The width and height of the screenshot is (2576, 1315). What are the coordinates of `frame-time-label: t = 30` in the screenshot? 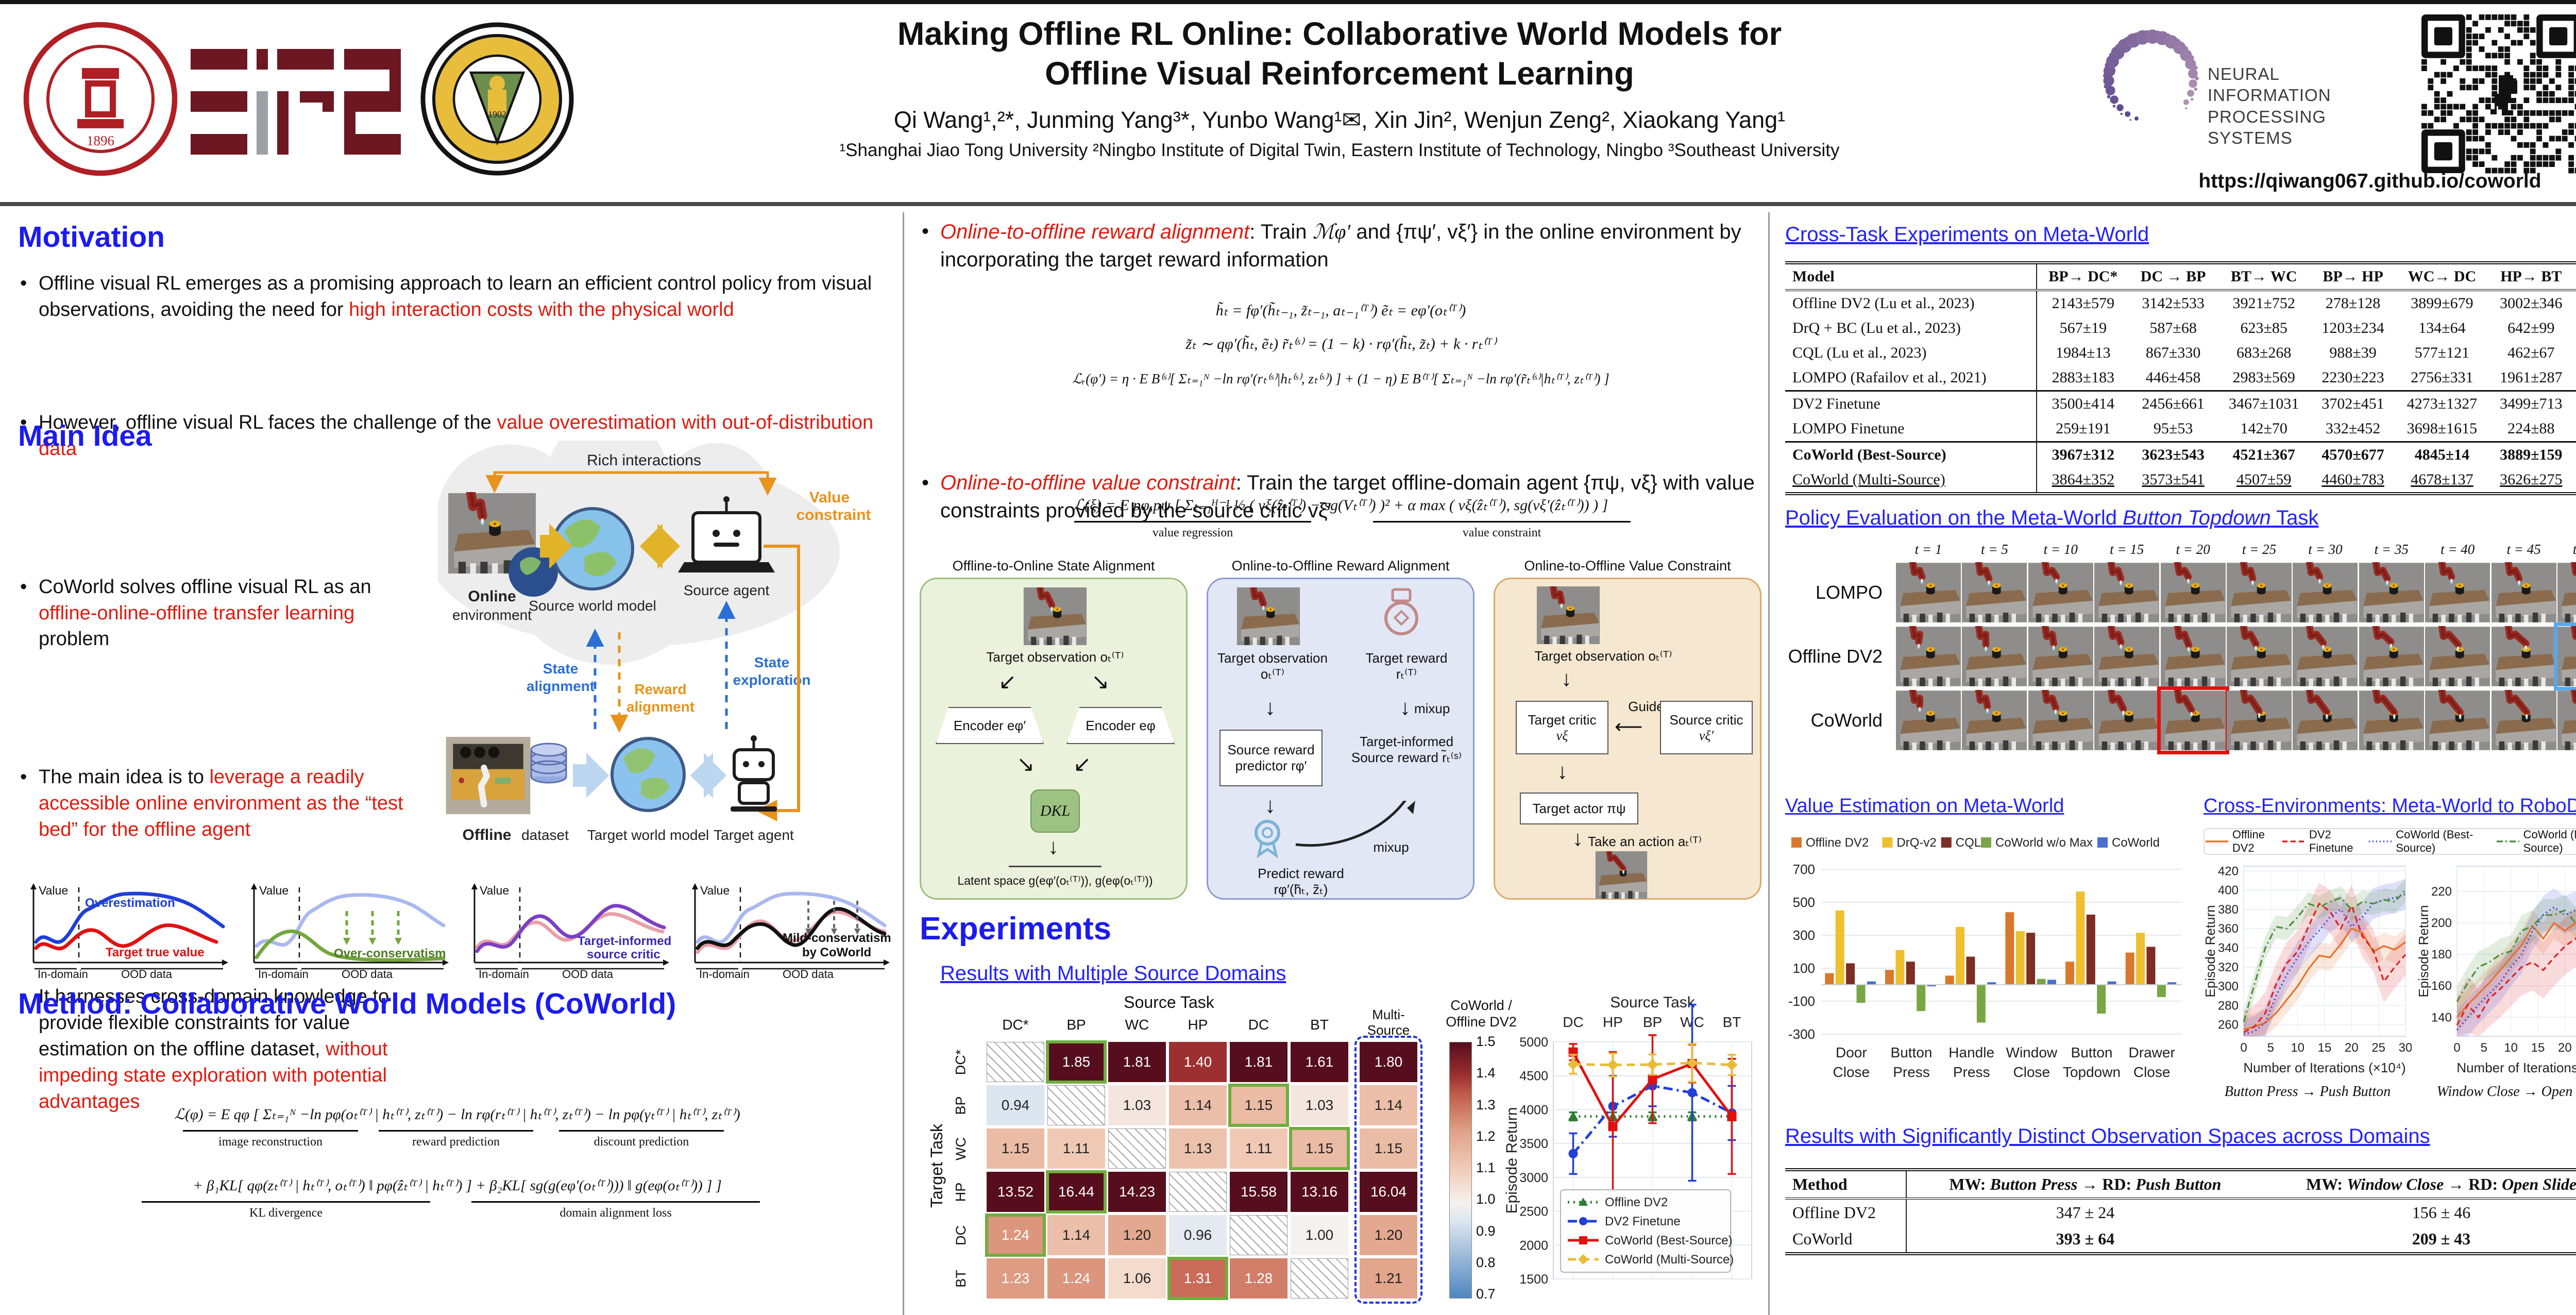 It's located at (2325, 549).